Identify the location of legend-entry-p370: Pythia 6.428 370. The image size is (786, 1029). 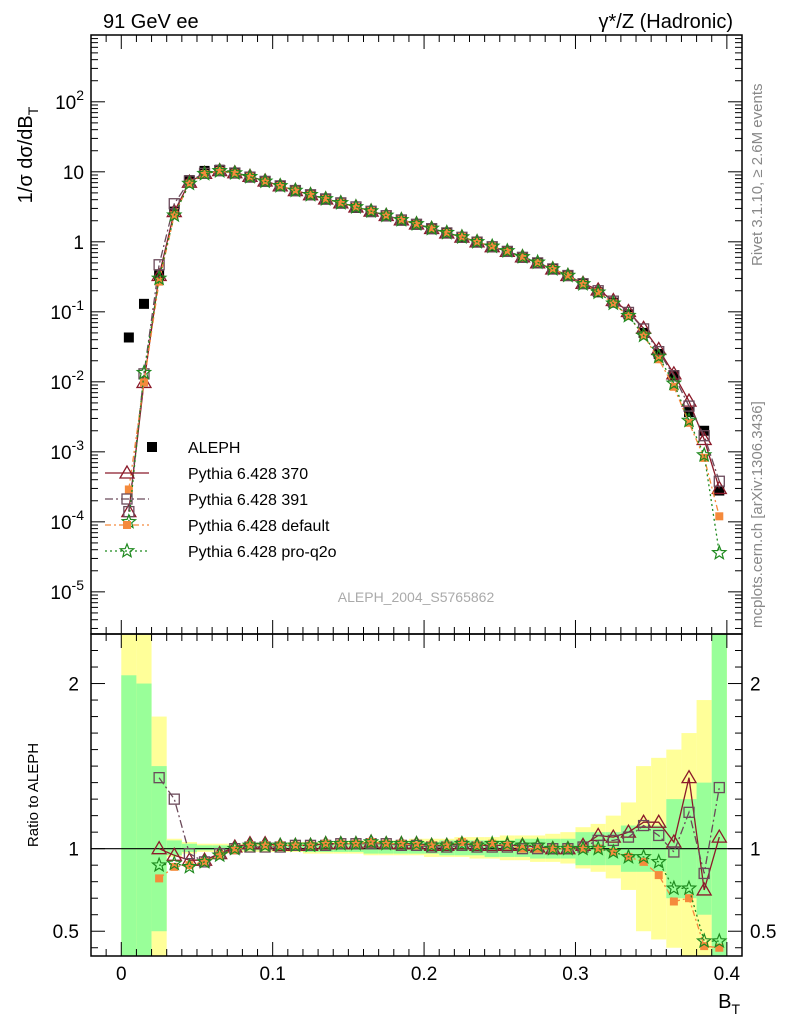
(206, 473).